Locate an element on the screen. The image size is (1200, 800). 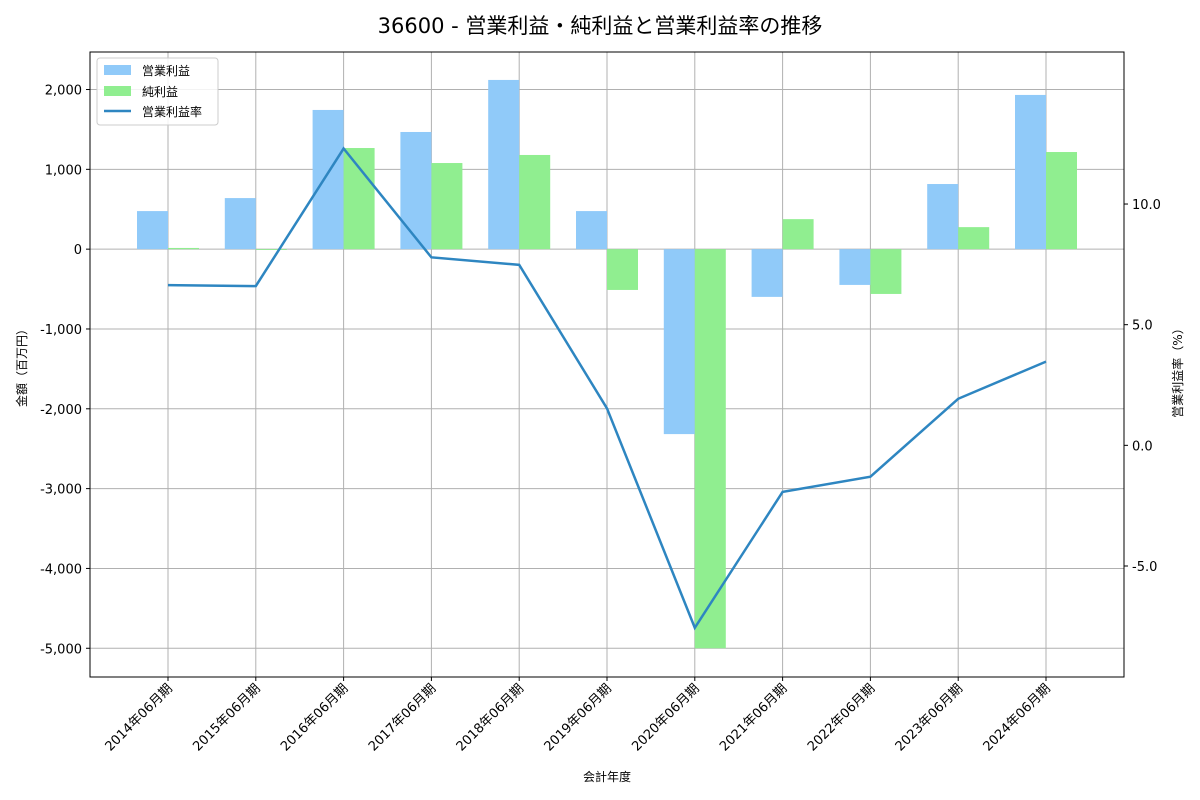
x-axis-title: 会計年度 is located at coordinates (607, 776).